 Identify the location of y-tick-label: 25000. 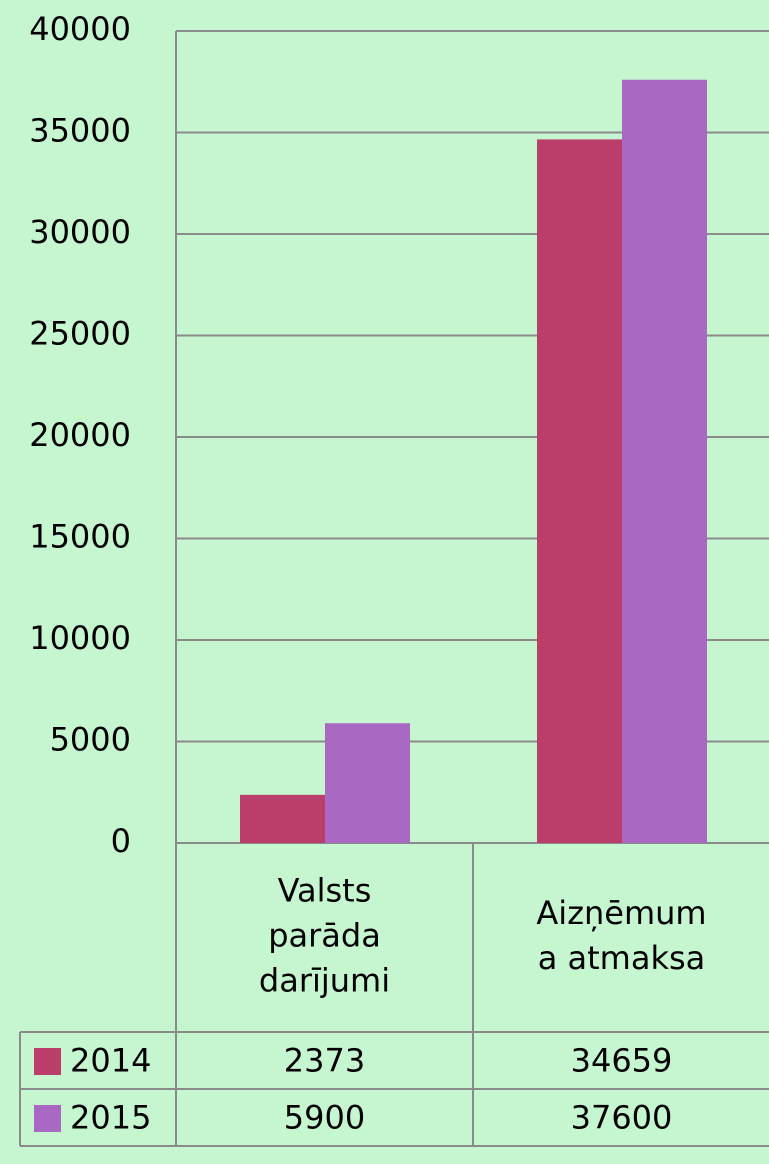
(80, 334).